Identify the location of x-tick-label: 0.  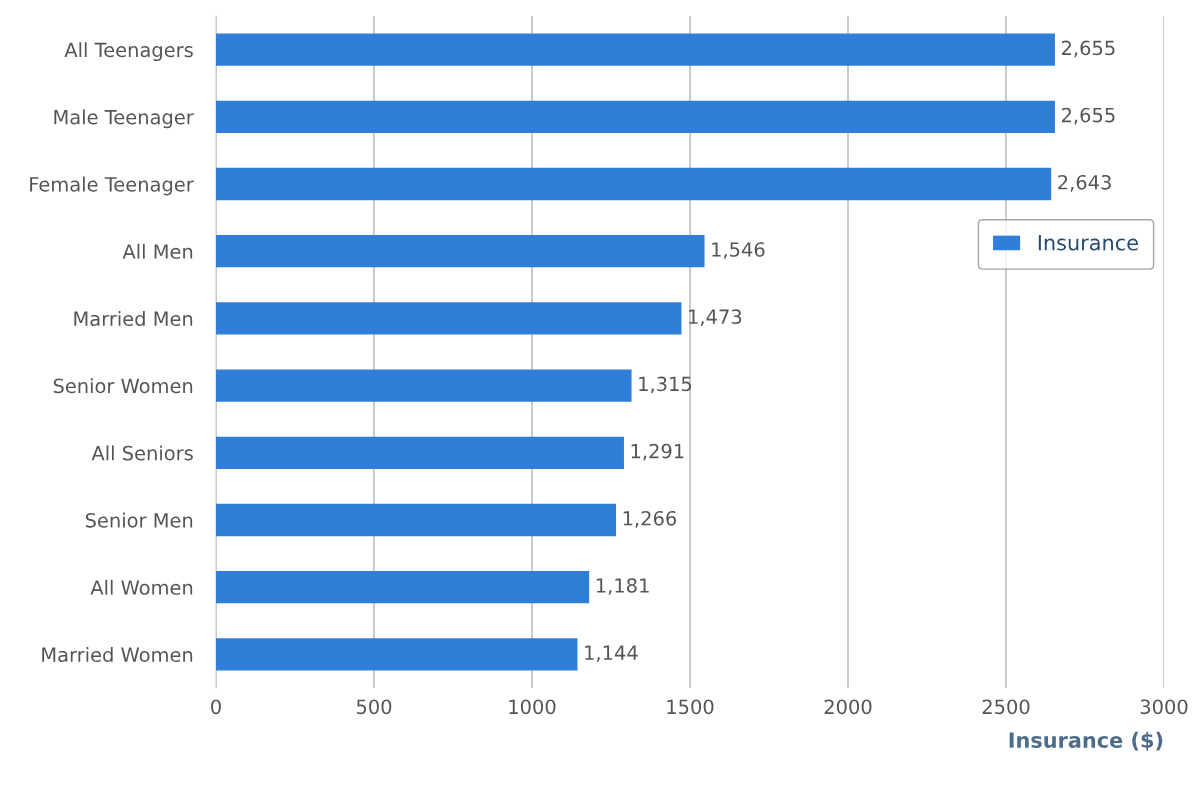
(216, 707).